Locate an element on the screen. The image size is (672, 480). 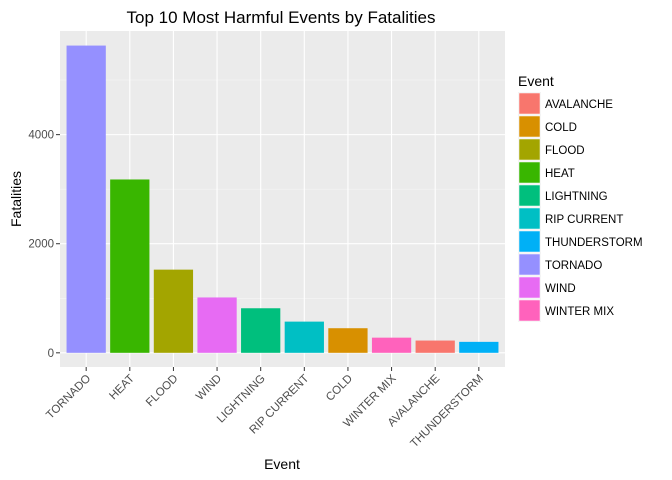
x-tick-label: HEAT is located at coordinates (122, 388).